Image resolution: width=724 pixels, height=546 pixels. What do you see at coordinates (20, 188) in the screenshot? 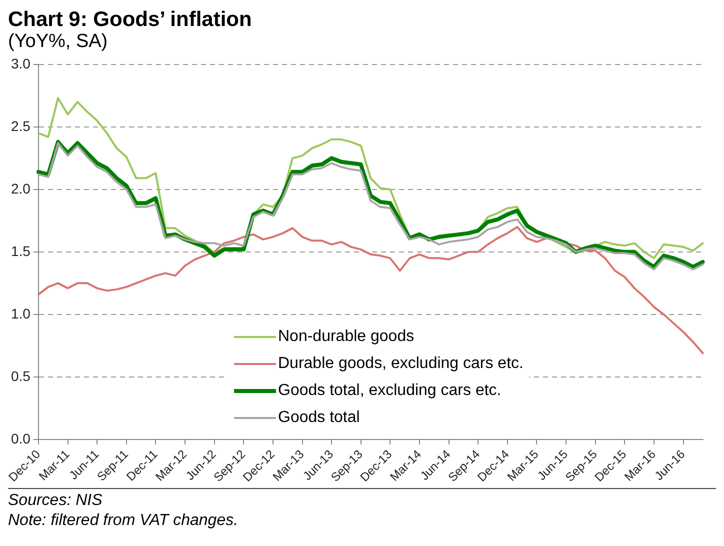
I see `y-tick-label: 2.0` at bounding box center [20, 188].